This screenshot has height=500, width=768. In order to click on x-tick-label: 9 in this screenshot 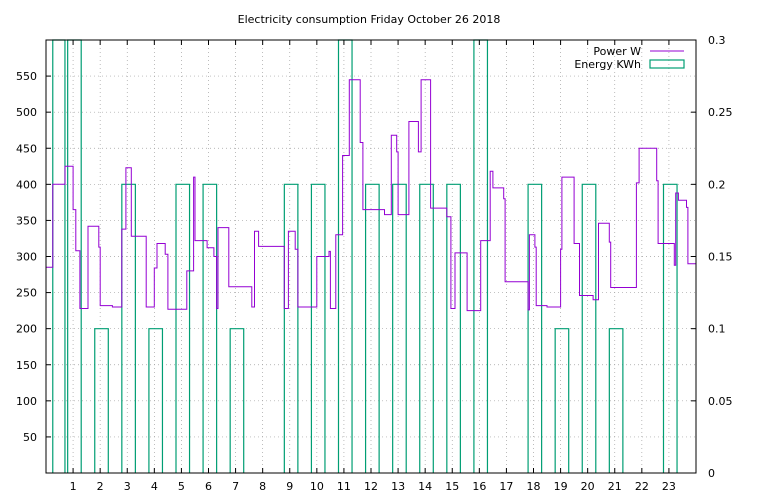, I will do `click(289, 486)`.